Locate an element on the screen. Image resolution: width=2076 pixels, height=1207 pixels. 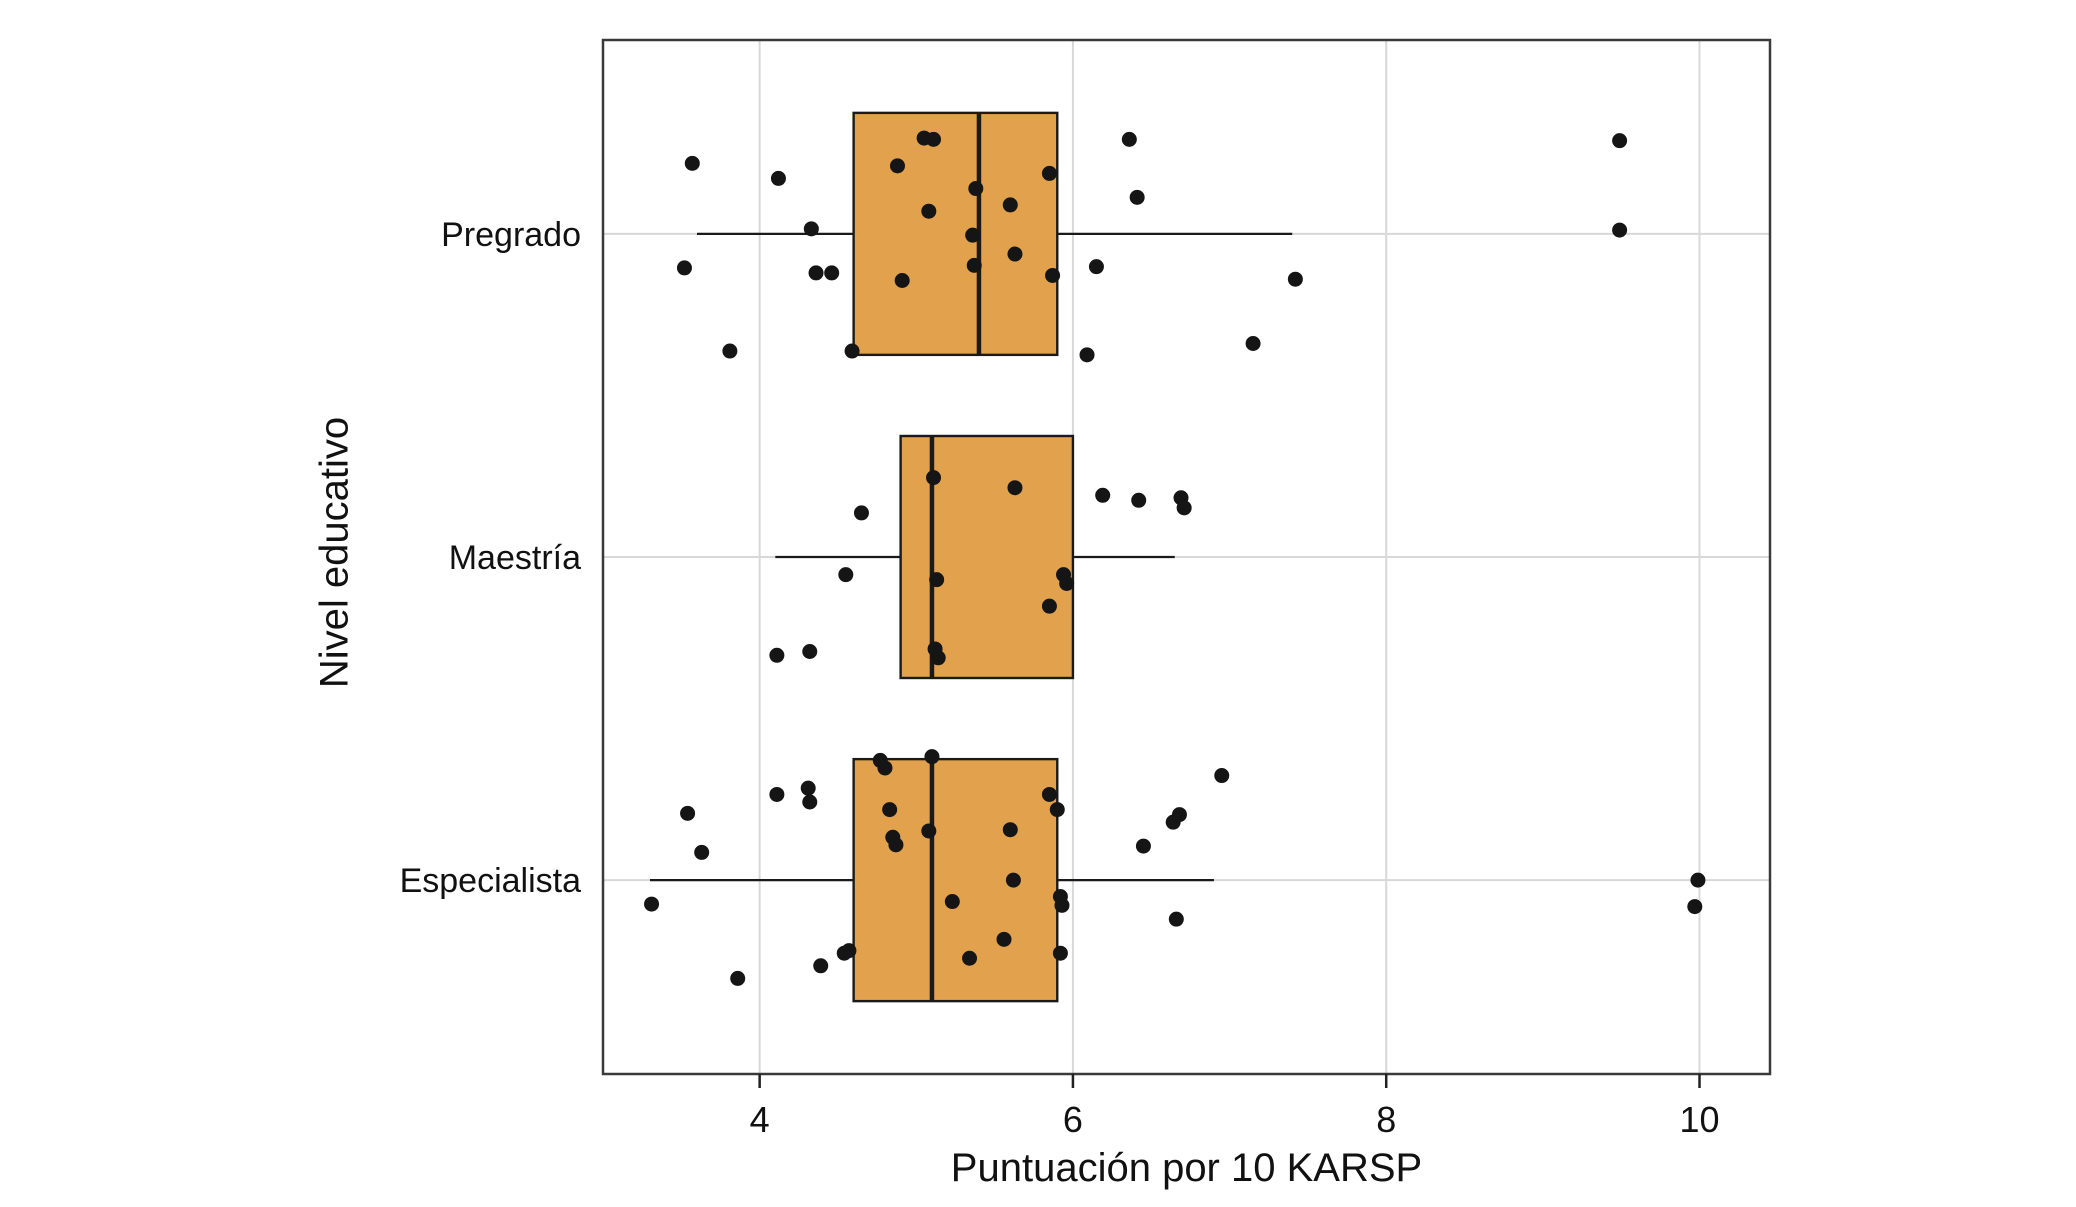
x-tick-label: 8 is located at coordinates (1386, 1119).